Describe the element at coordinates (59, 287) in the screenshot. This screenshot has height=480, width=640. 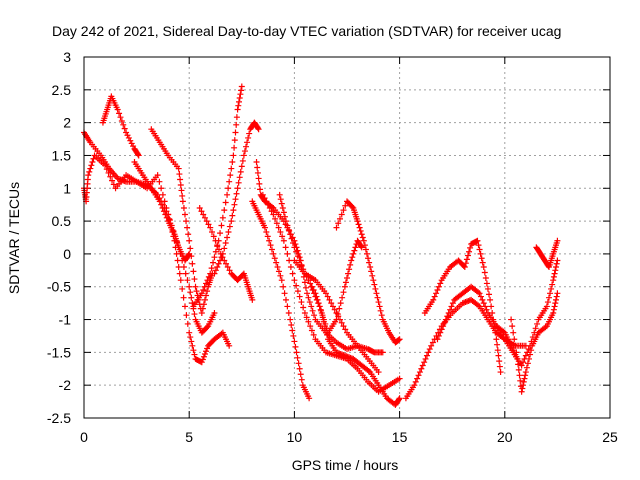
I see `y-tick-label: -0.5` at that location.